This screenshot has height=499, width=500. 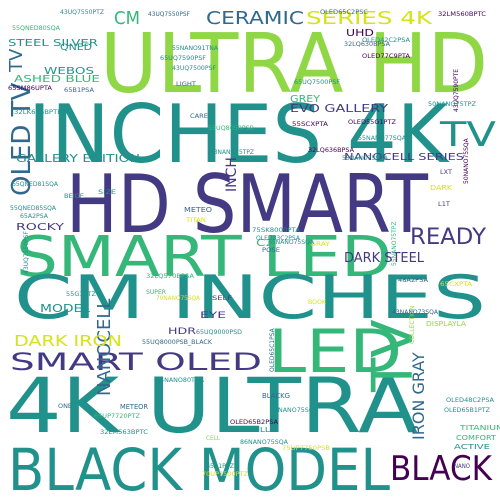 I want to click on cloud-word: DARK IRON, so click(x=68, y=341).